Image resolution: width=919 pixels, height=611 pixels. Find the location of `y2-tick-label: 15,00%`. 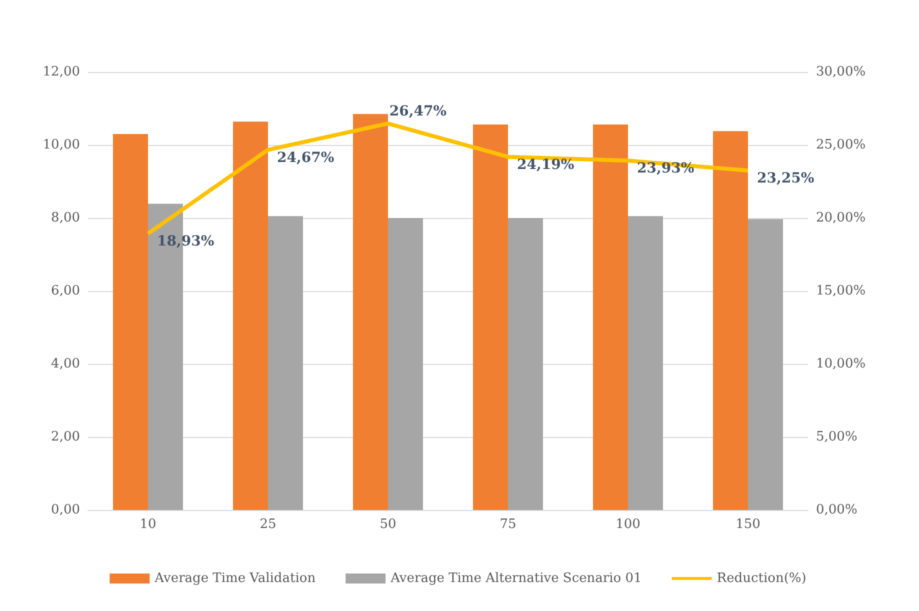

y2-tick-label: 15,00% is located at coordinates (841, 291).